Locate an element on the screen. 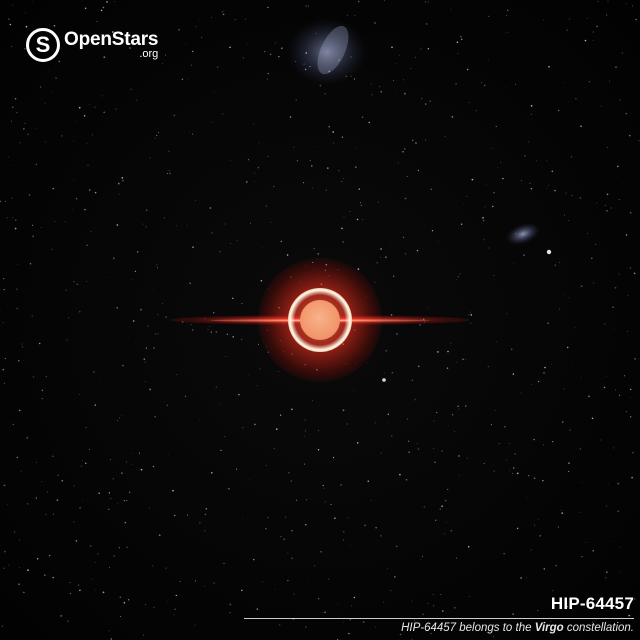  bright-star-below-sun is located at coordinates (384, 380).